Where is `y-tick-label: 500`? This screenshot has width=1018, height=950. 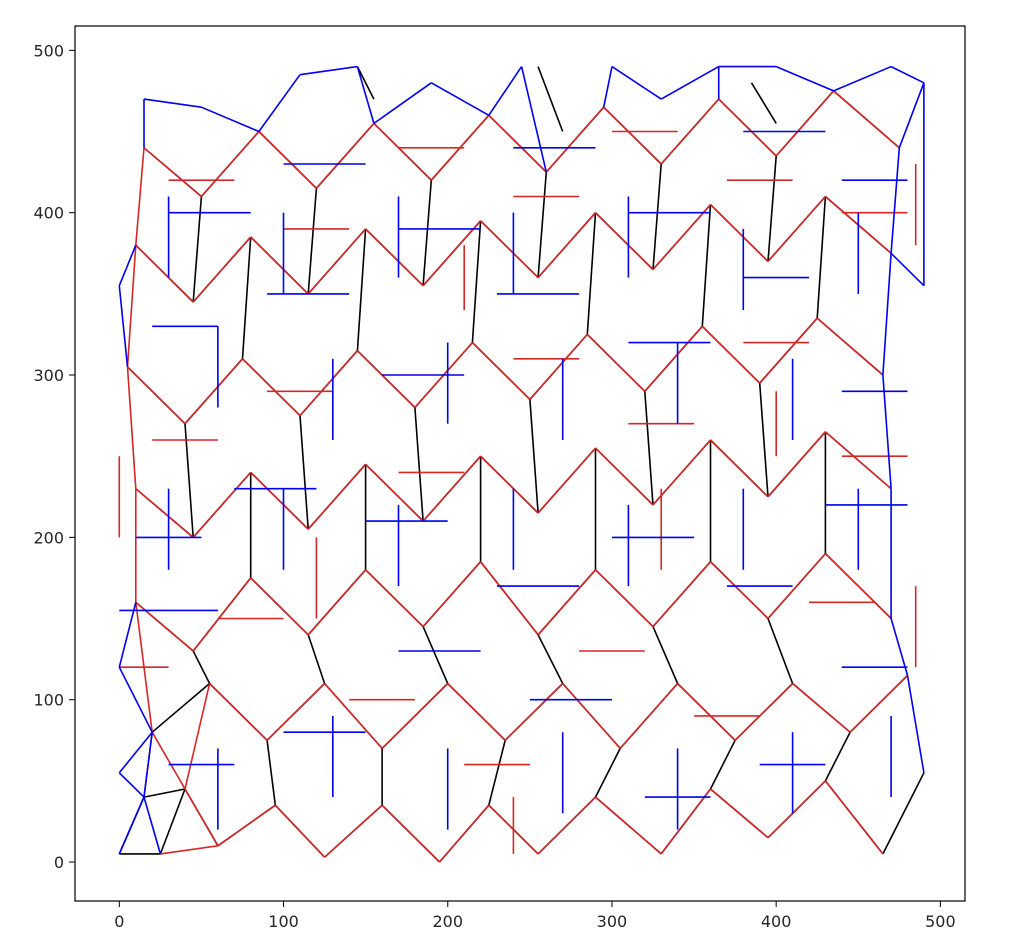
y-tick-label: 500 is located at coordinates (48, 50).